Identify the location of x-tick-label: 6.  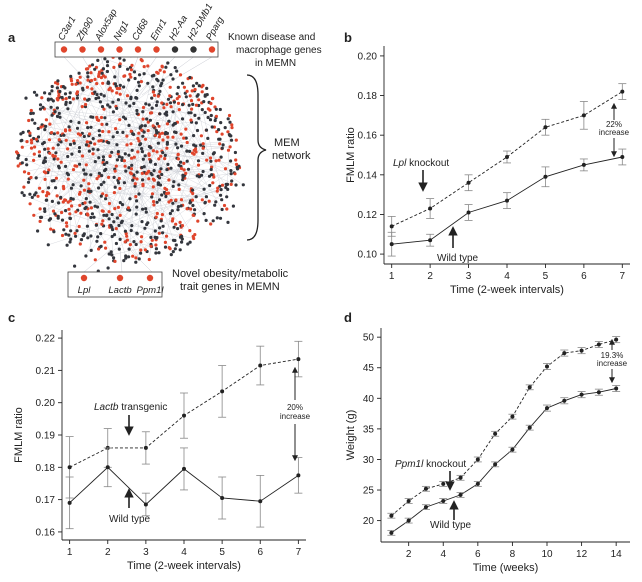
(260, 552).